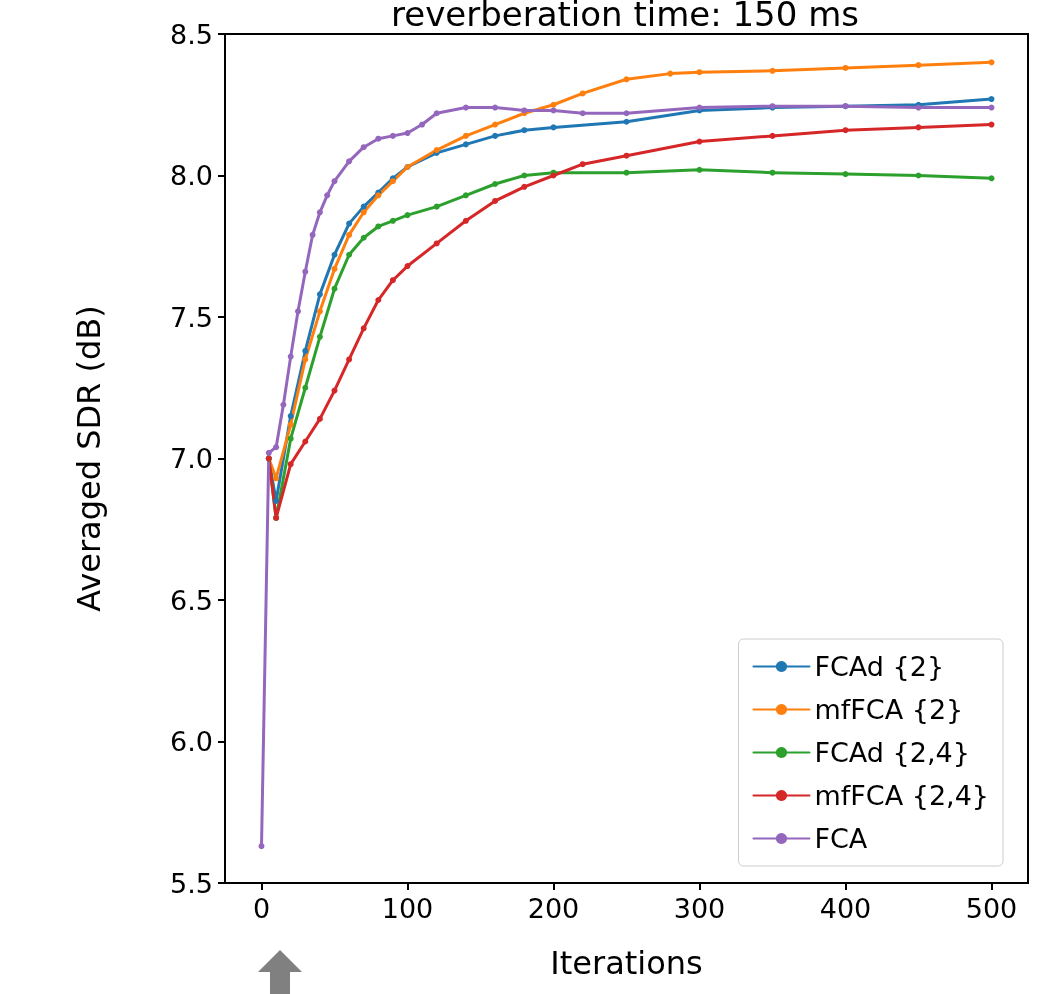  Describe the element at coordinates (841, 838) in the screenshot. I see `legend-label: FCA` at that location.